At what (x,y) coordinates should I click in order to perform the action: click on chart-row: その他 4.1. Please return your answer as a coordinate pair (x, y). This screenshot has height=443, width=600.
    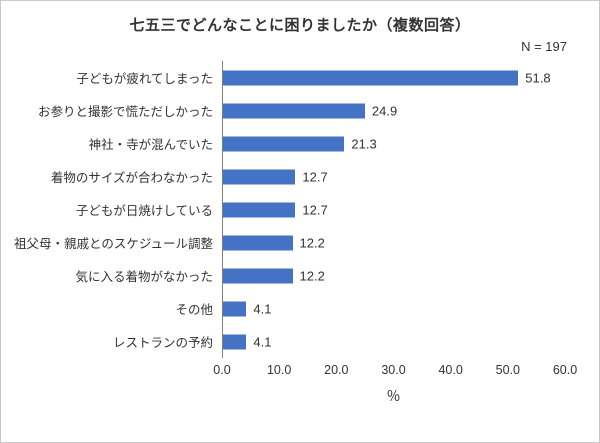
    Looking at the image, I should click on (291, 308).